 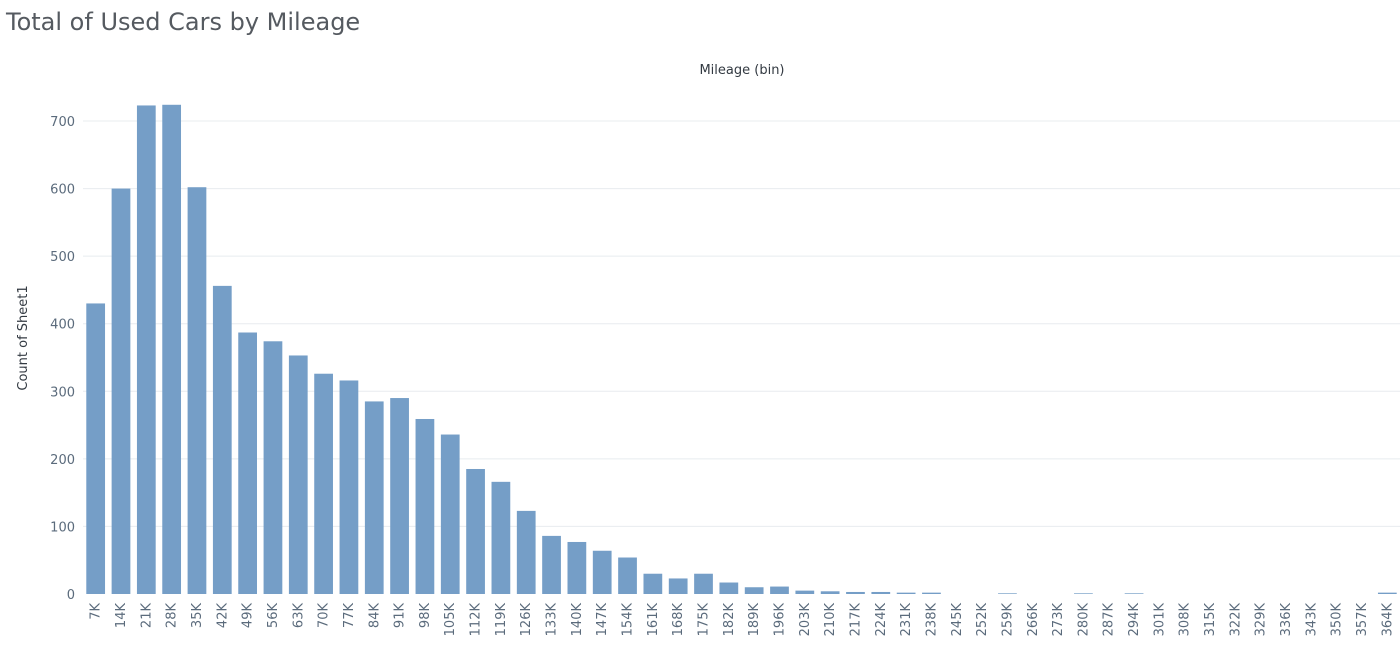 What do you see at coordinates (197, 616) in the screenshot?
I see `x-tick-label: 35K` at bounding box center [197, 616].